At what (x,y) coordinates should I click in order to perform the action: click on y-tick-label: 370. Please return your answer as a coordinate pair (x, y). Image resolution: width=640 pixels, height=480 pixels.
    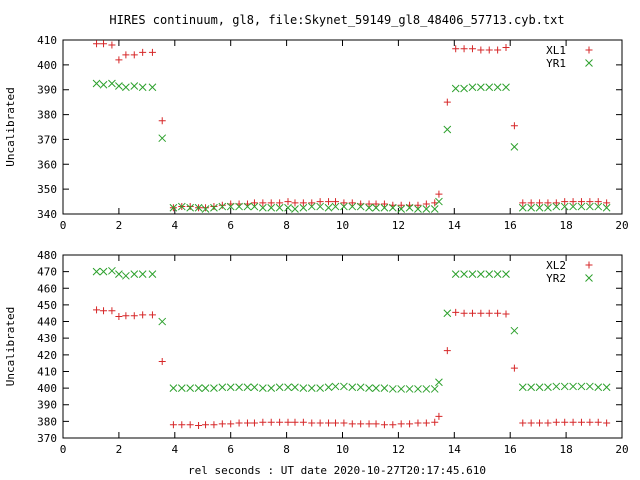
    Looking at the image, I should click on (47, 139).